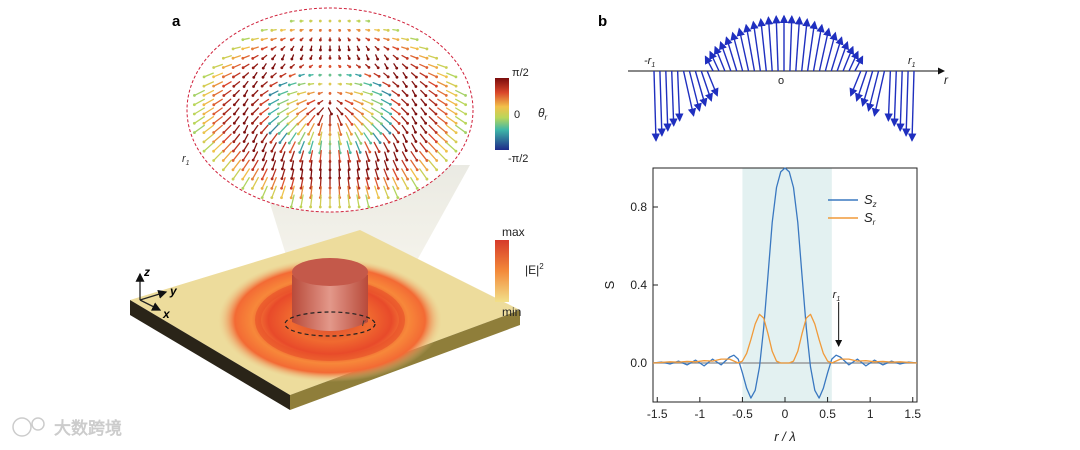  I want to click on panel-a-label: a, so click(176, 21).